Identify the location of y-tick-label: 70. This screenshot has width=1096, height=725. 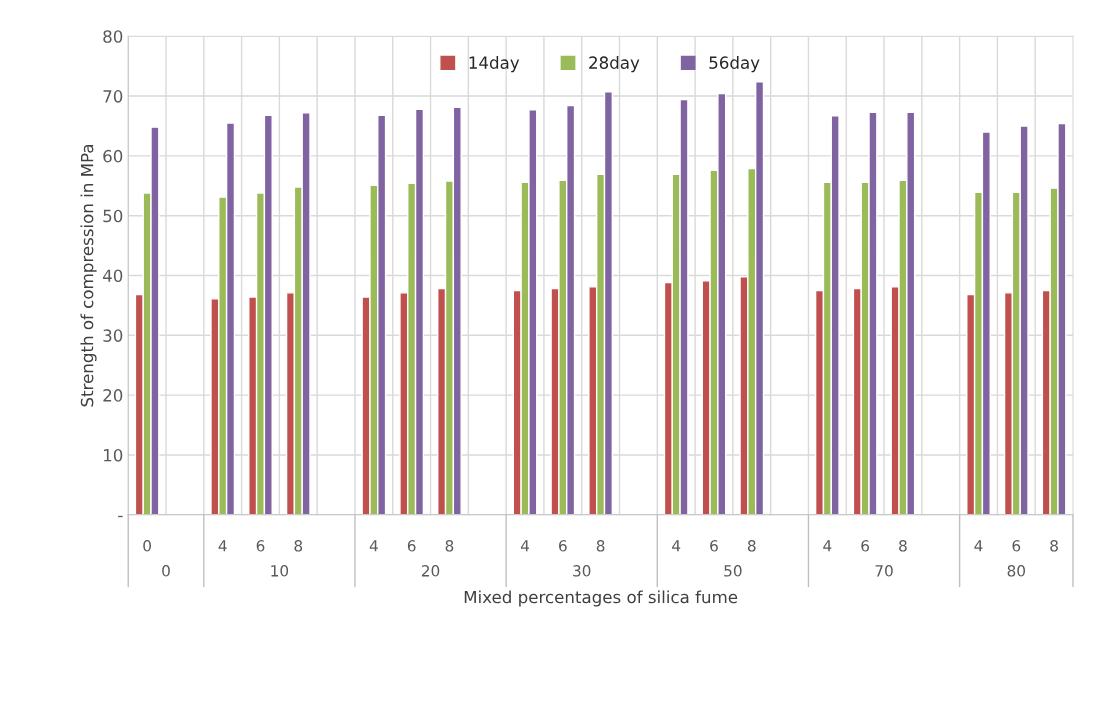
(113, 96).